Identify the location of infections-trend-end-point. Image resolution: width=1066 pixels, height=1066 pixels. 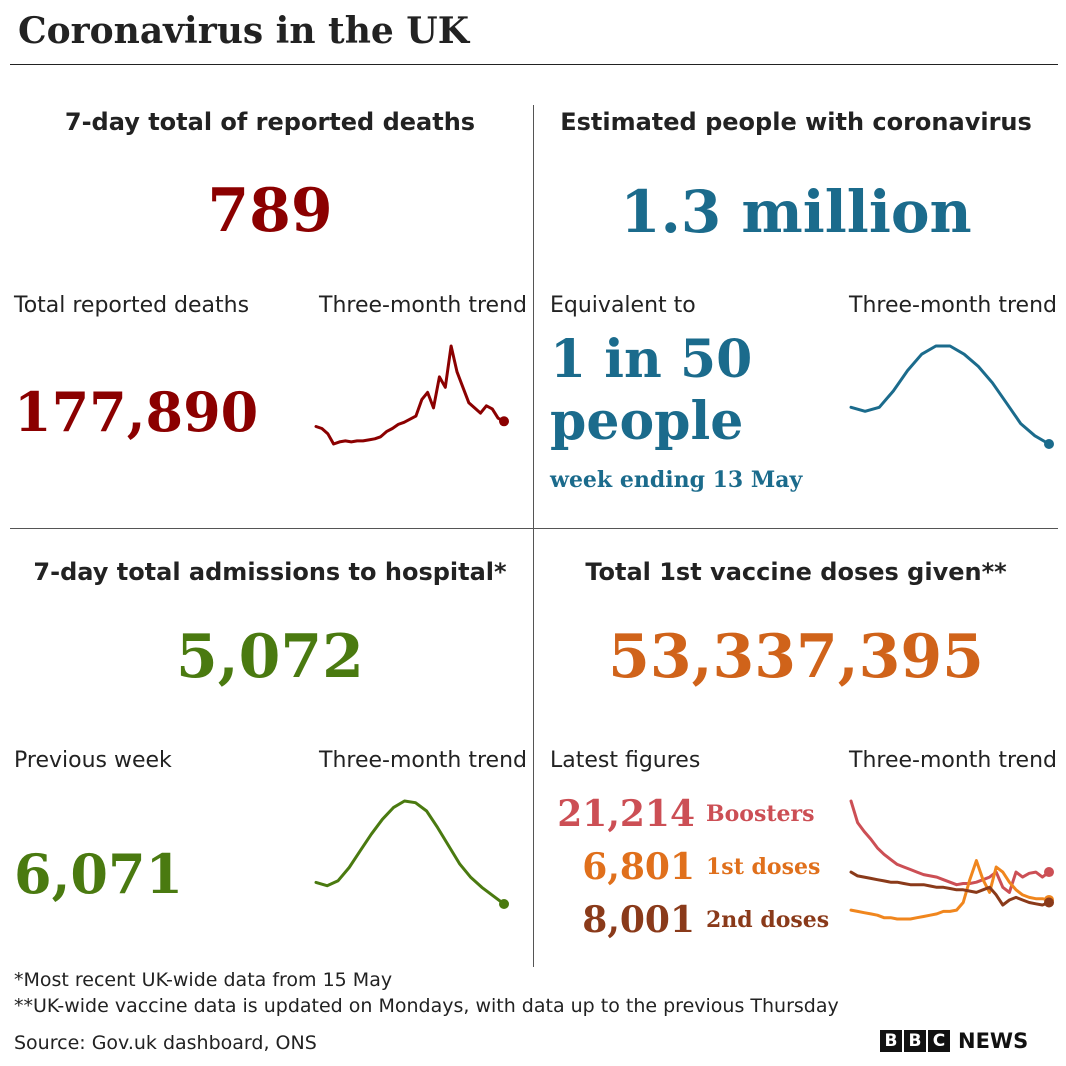
(1049, 444).